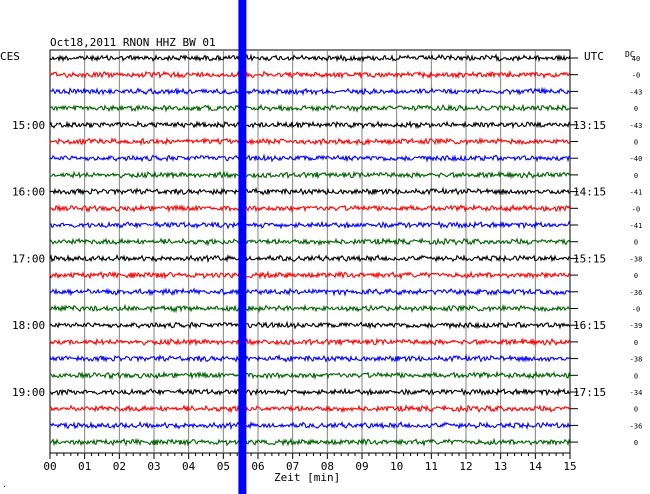  Describe the element at coordinates (636, 226) in the screenshot. I see `dc-value-10: -41` at that location.